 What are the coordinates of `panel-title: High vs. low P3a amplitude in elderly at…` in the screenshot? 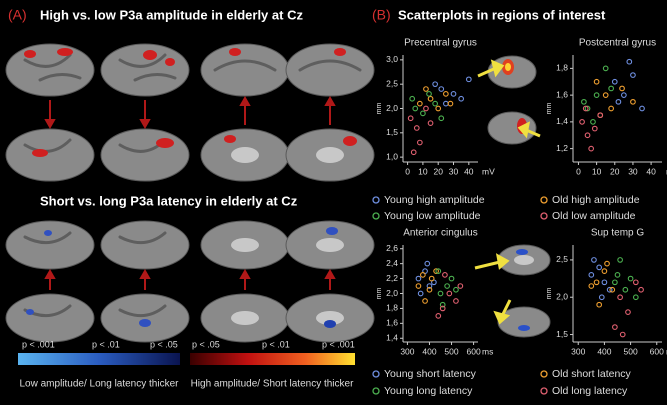 It's located at (171, 14).